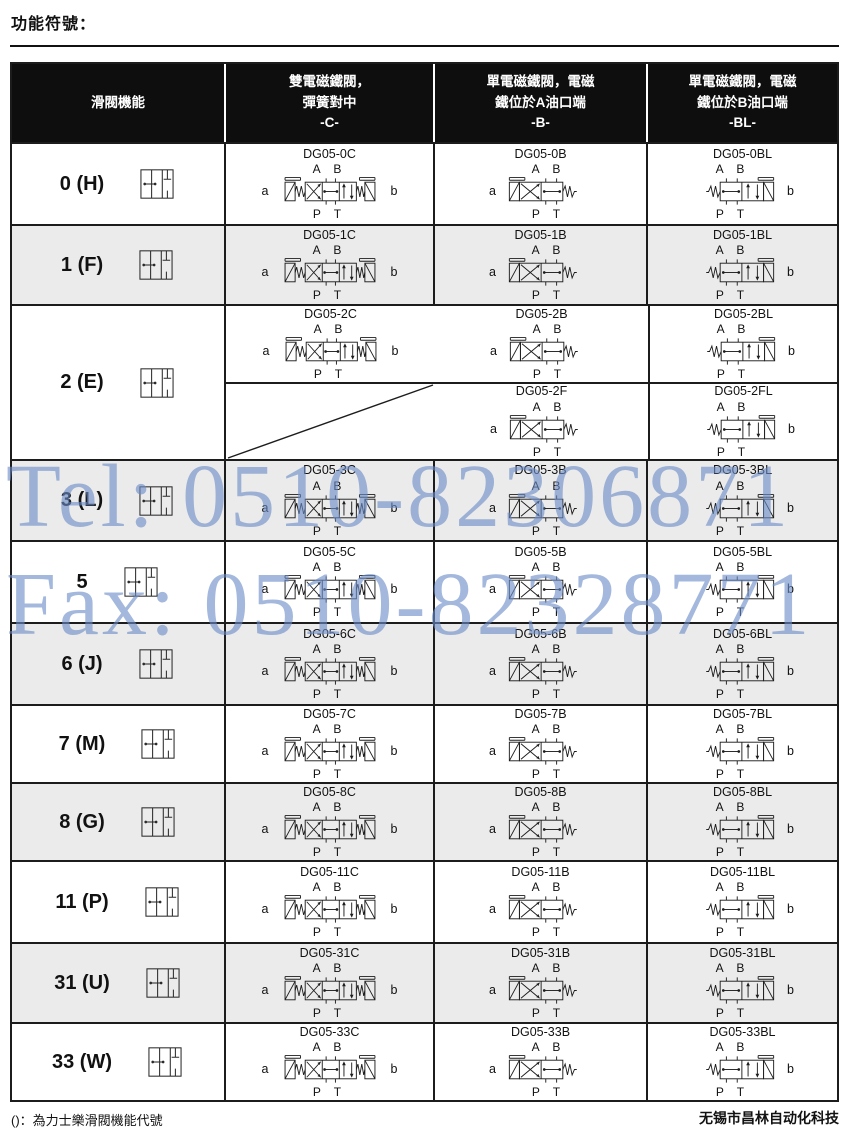 The height and width of the screenshot is (1148, 850). Describe the element at coordinates (118, 664) in the screenshot. I see `function-cell: 6 (J)` at that location.